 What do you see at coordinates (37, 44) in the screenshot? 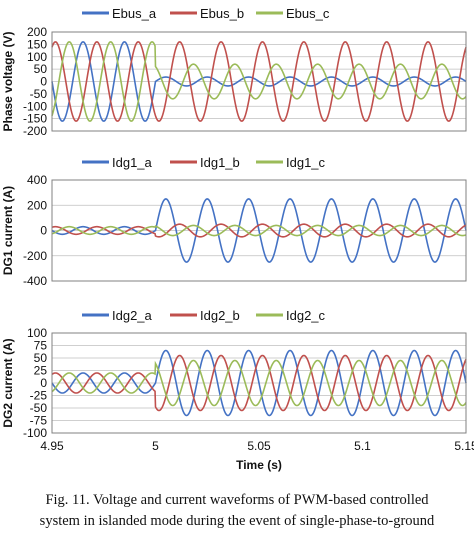
I see `y-tick-label: 150` at bounding box center [37, 44].